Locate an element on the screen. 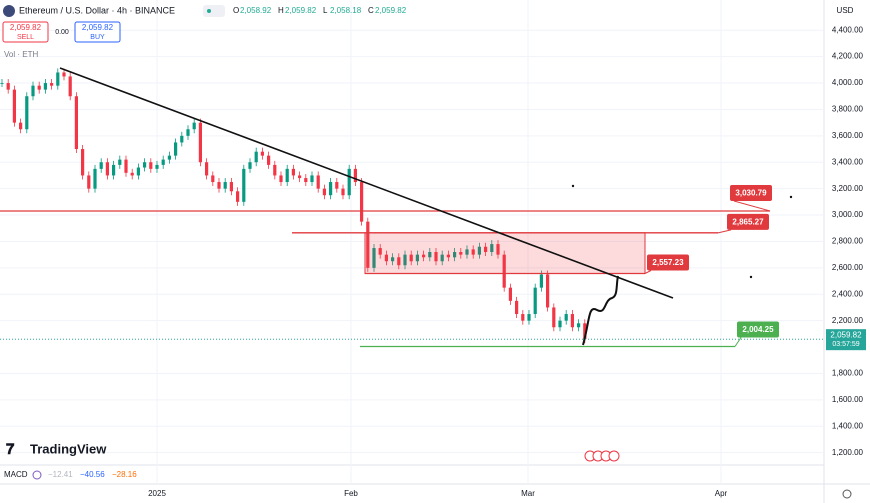 This screenshot has height=503, width=870. sell-label: SELL is located at coordinates (25, 37).